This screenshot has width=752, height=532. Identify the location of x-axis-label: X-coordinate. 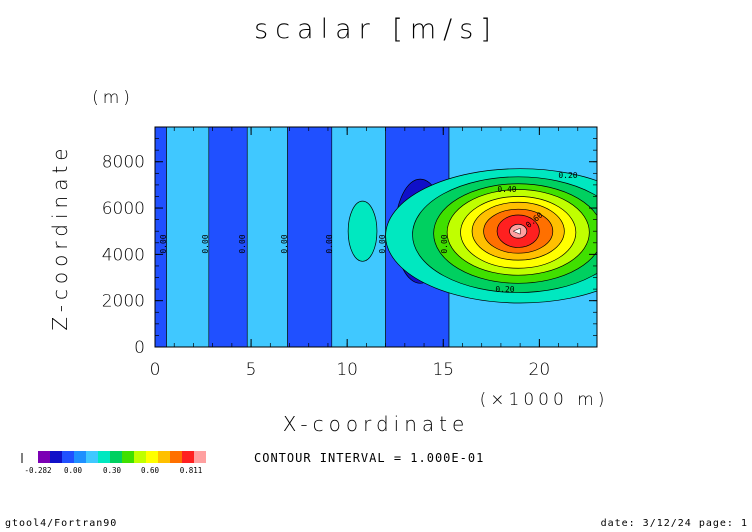
(376, 424).